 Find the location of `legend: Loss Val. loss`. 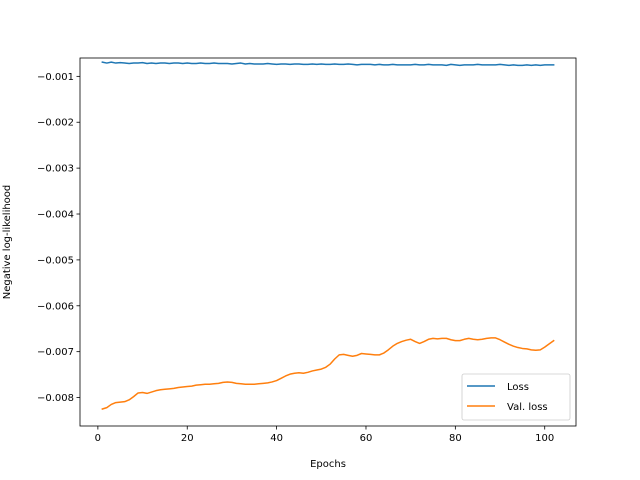

legend: Loss Val. loss is located at coordinates (516, 397).